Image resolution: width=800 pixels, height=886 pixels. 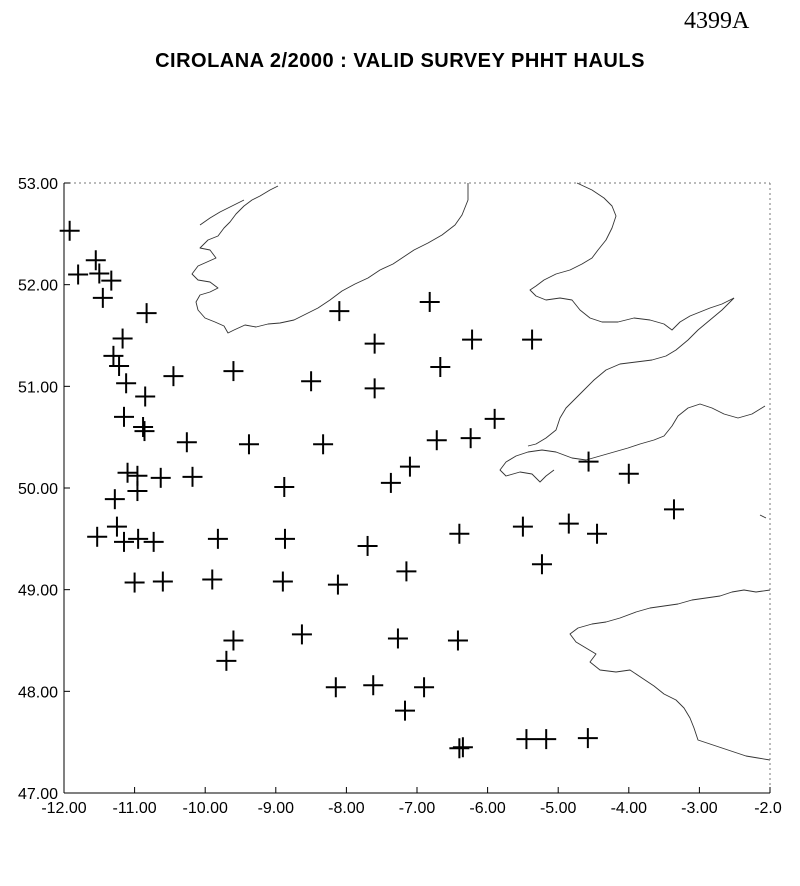 I want to click on y-tick-label: 52.00, so click(x=38, y=286).